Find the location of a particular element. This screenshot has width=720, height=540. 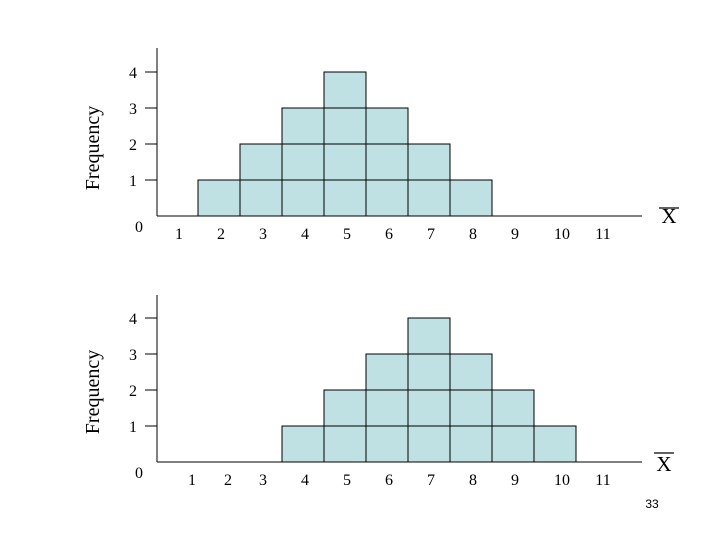

page-number: 33 is located at coordinates (652, 504).